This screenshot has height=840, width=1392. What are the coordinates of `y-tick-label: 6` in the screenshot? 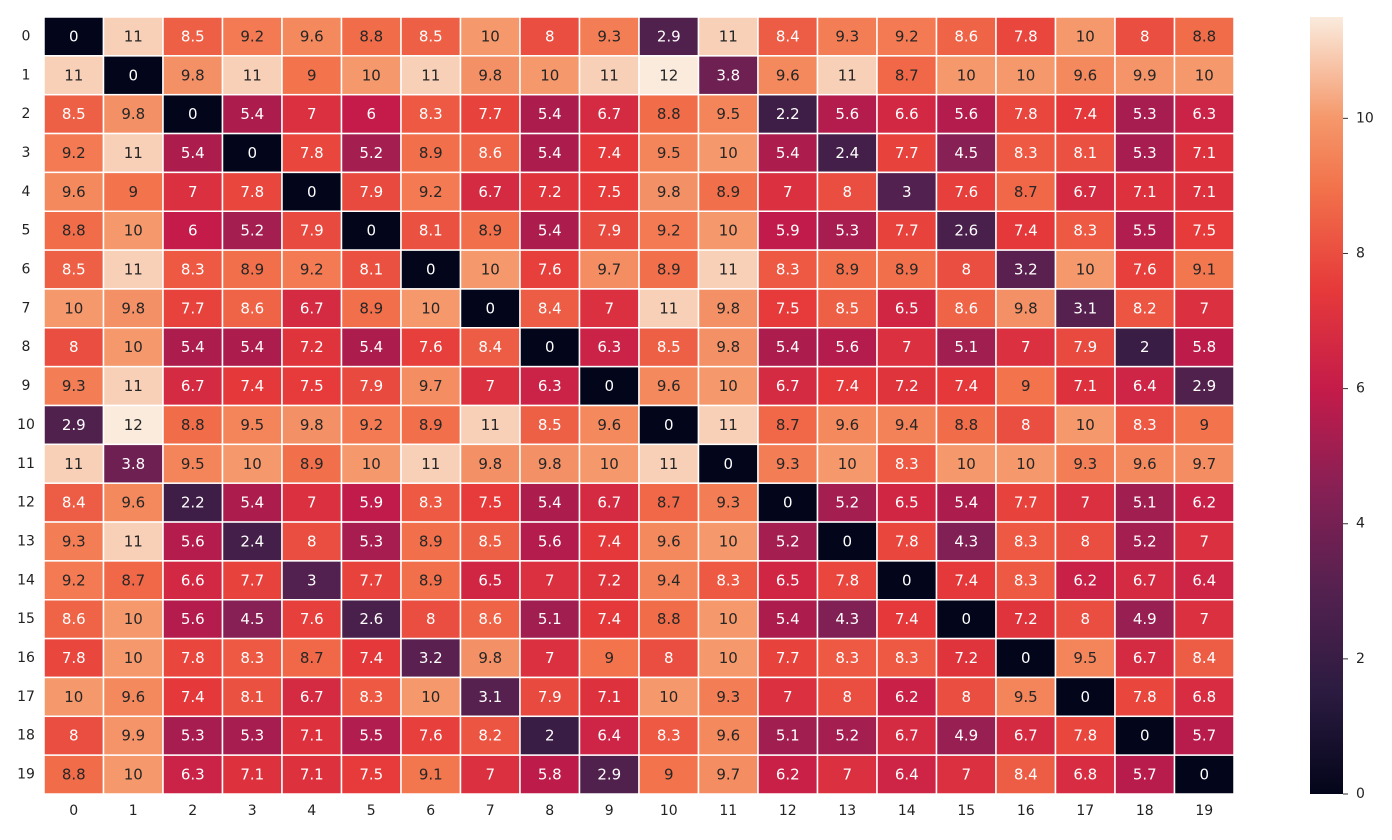 It's located at (26, 270).